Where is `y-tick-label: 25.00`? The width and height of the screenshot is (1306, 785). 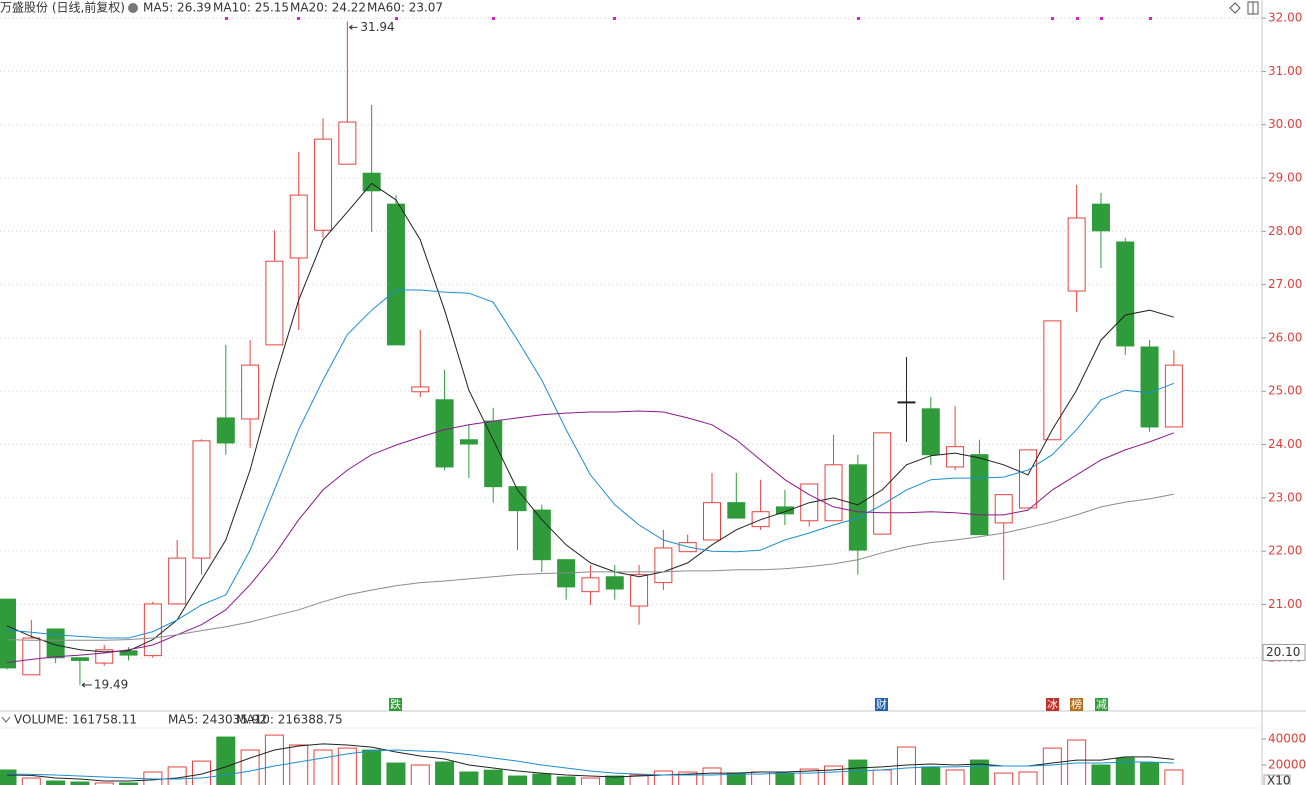
y-tick-label: 25.00 is located at coordinates (1285, 391).